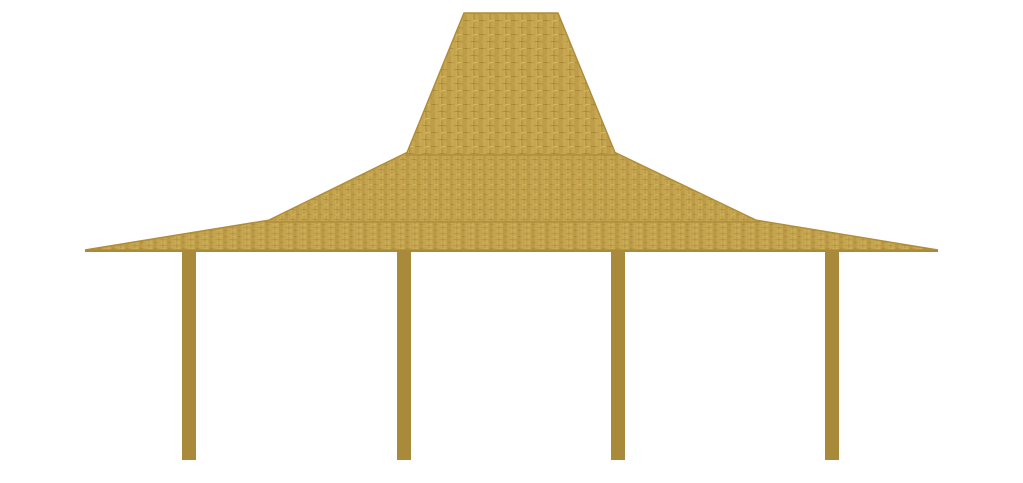 This screenshot has height=483, width=1023. Describe the element at coordinates (512, 187) in the screenshot. I see `roof-middle-tier` at that location.